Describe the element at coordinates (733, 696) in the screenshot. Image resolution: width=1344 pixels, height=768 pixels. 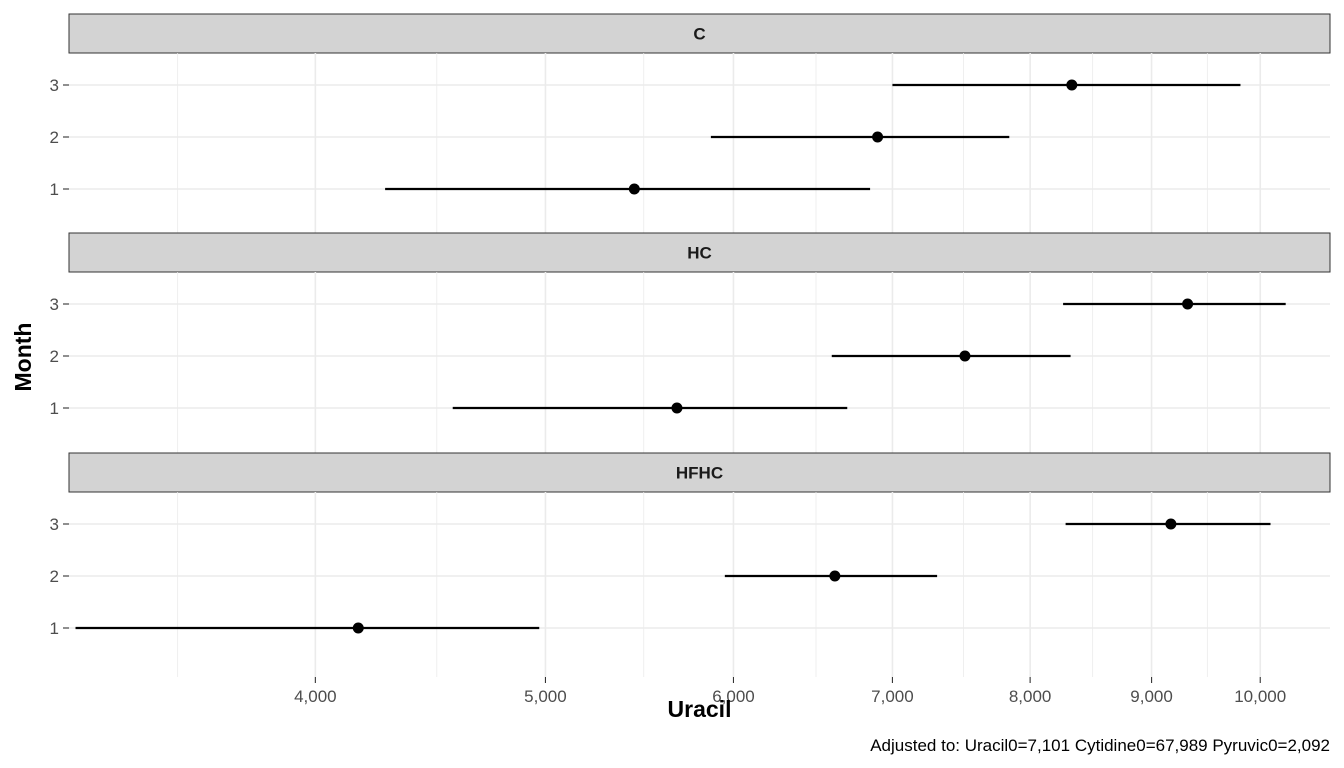
I see `x-tick-label: 6,000` at that location.